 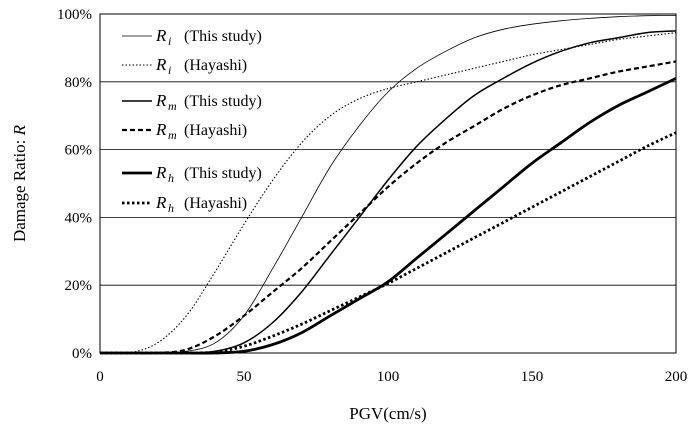 What do you see at coordinates (19, 130) in the screenshot?
I see `y-axis-label-symbol: R` at bounding box center [19, 130].